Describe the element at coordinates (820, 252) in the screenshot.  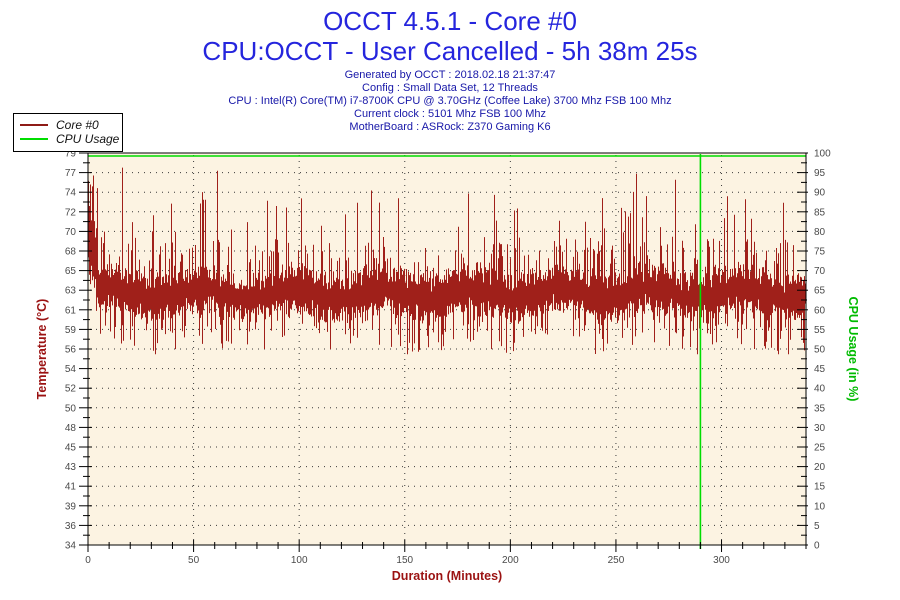
I see `y-right-tick-label: 75` at that location.